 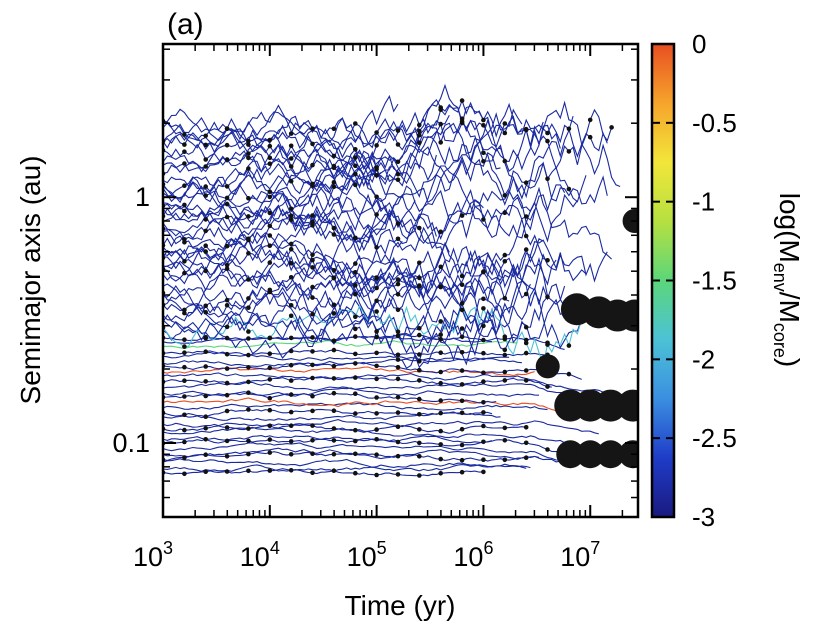 I want to click on colorbar-tick-label: -2, so click(x=703, y=359).